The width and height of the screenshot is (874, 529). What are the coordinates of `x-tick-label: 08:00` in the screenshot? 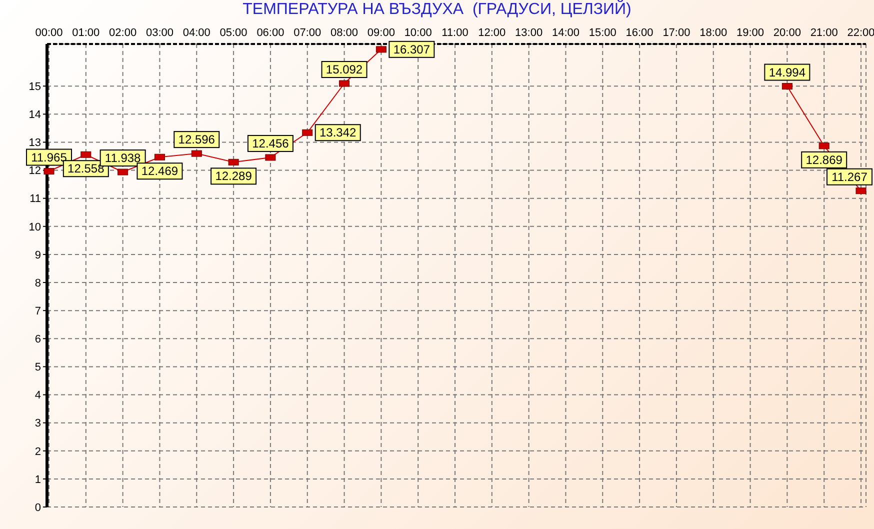 It's located at (344, 33).